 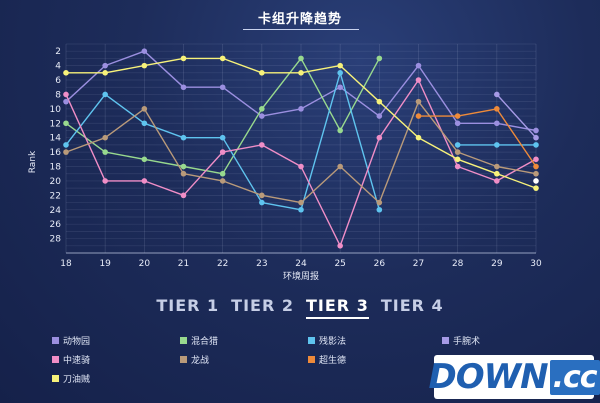 What do you see at coordinates (71, 378) in the screenshot?
I see `legend-item: 刀油贼` at bounding box center [71, 378].